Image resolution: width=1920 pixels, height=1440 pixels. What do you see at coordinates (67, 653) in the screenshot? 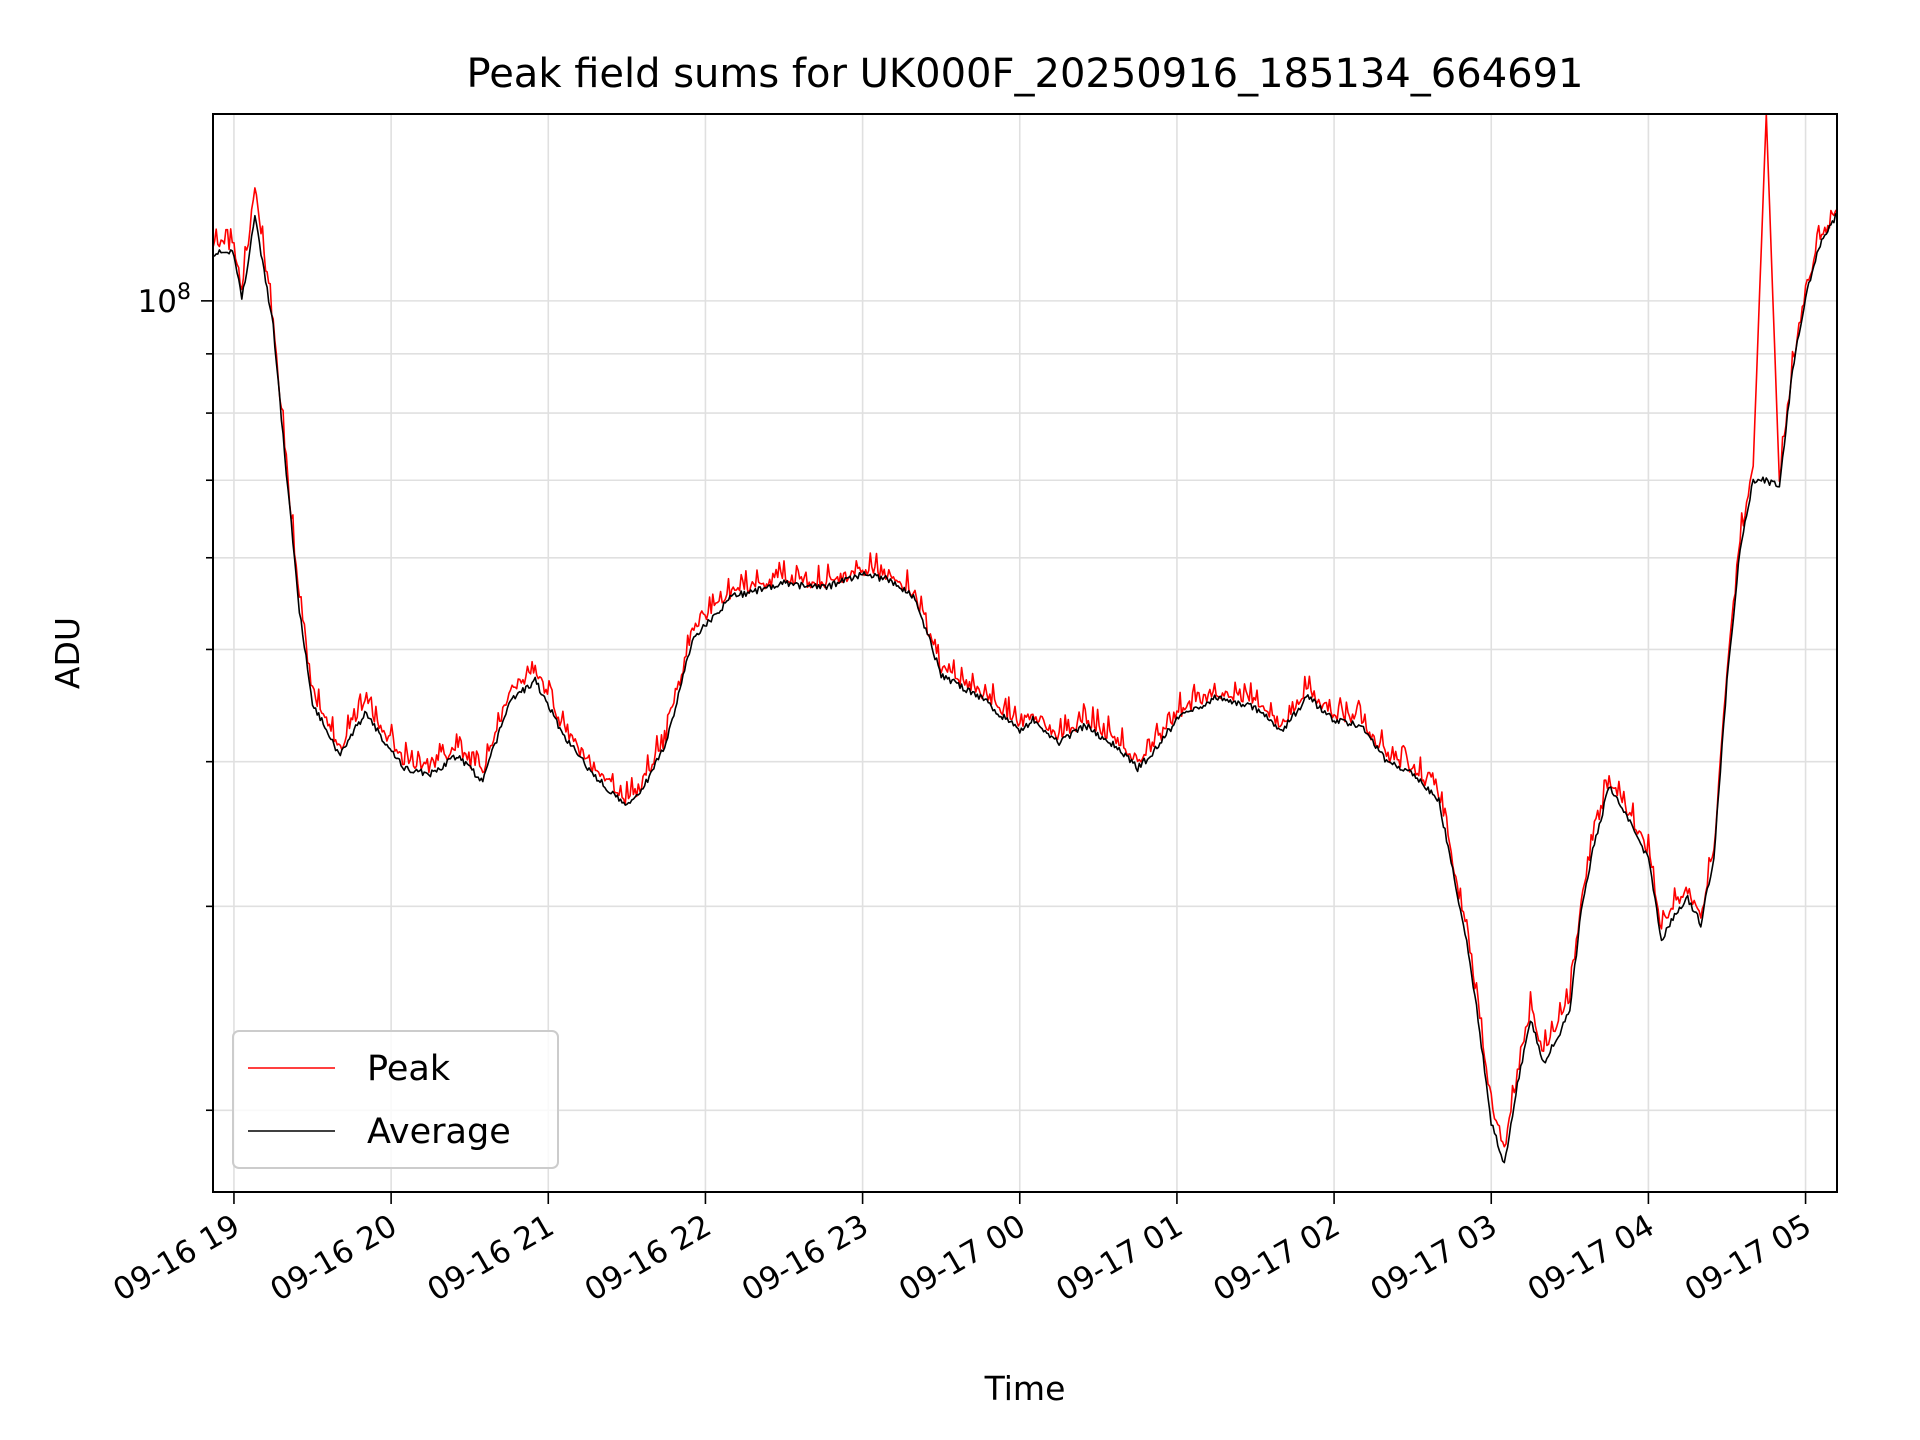
I see `y-axis-label: ADU` at bounding box center [67, 653].